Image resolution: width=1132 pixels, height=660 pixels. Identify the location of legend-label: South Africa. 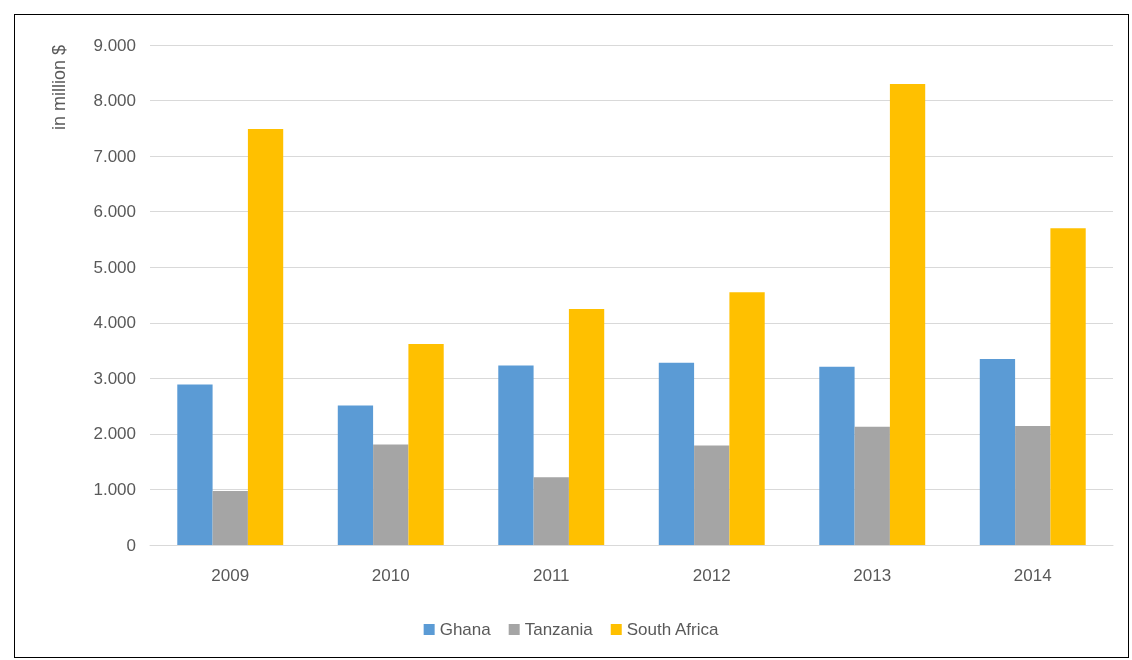
(672, 629).